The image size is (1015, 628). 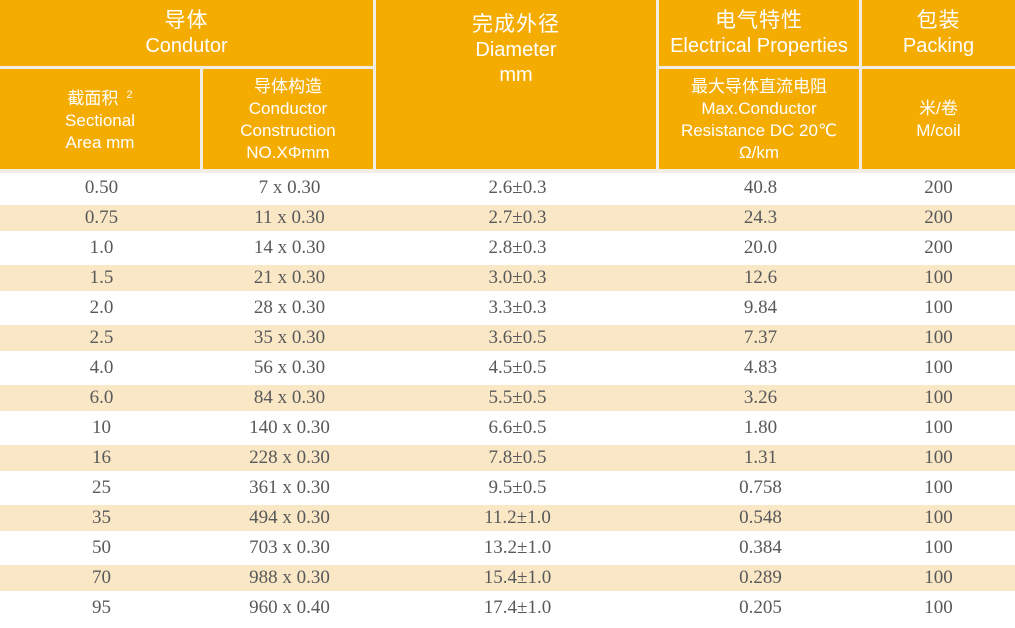 What do you see at coordinates (516, 75) in the screenshot?
I see `header-diameter-unit: mm` at bounding box center [516, 75].